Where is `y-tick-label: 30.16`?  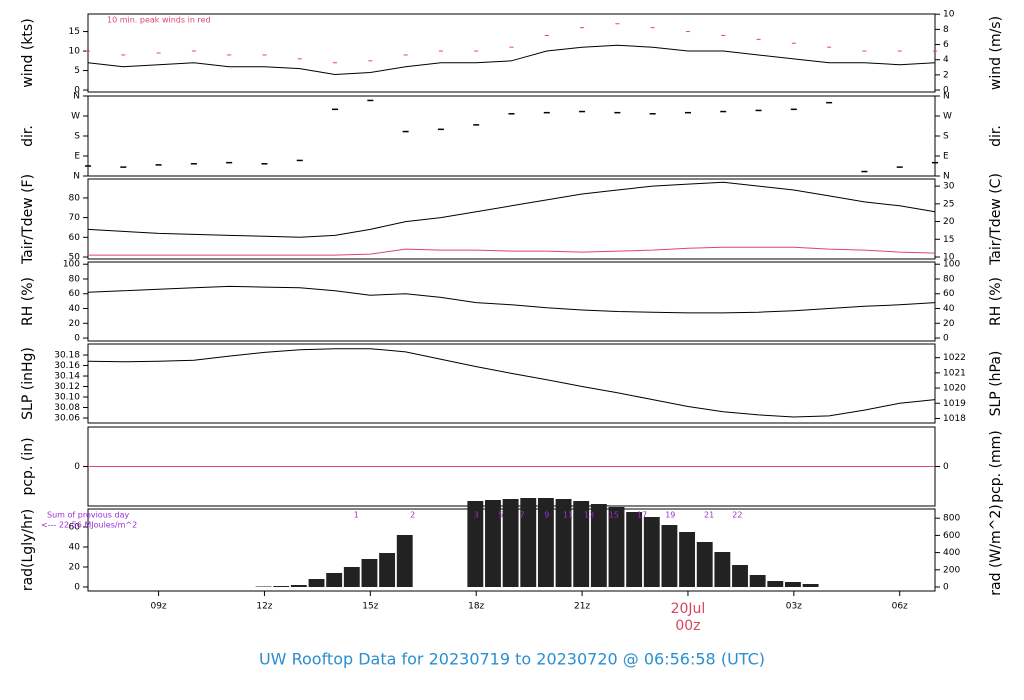
y-tick-label: 30.16 is located at coordinates (67, 366).